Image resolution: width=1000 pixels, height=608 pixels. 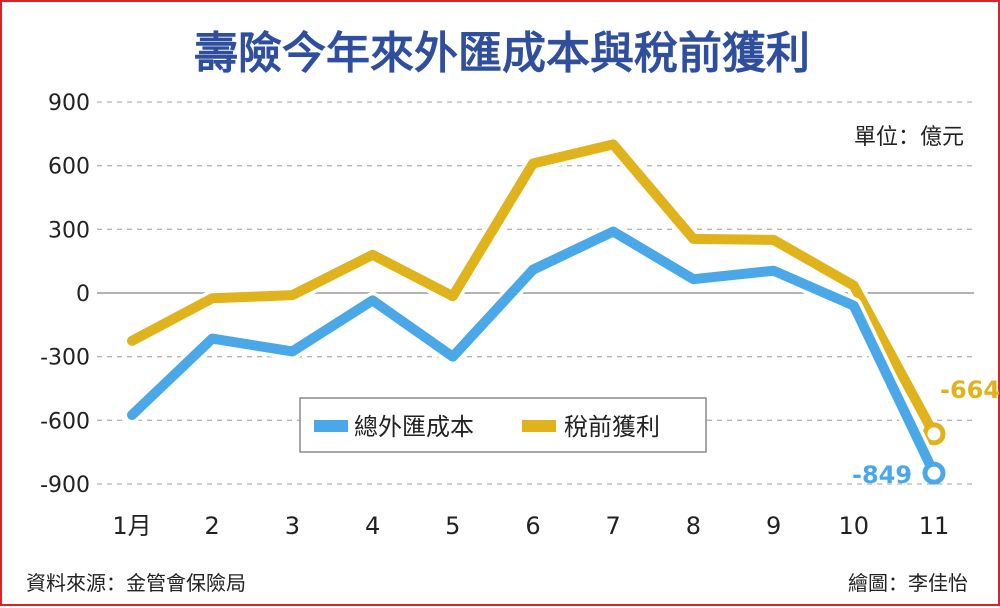 I want to click on y-tick-label: 600, so click(x=69, y=167).